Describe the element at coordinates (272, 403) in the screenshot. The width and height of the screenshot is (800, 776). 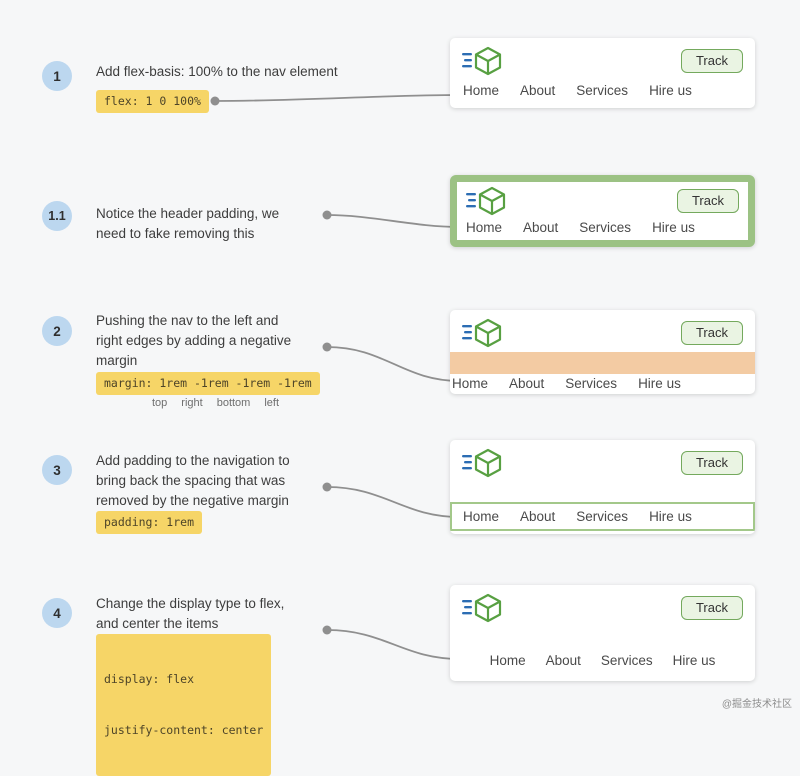
I see `label-left: left` at that location.